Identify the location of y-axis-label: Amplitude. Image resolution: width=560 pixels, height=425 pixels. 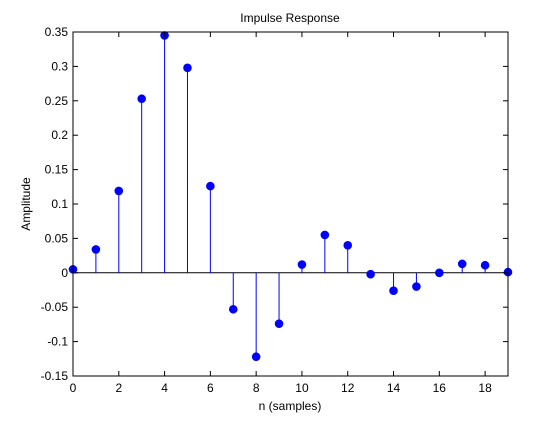
(26, 204).